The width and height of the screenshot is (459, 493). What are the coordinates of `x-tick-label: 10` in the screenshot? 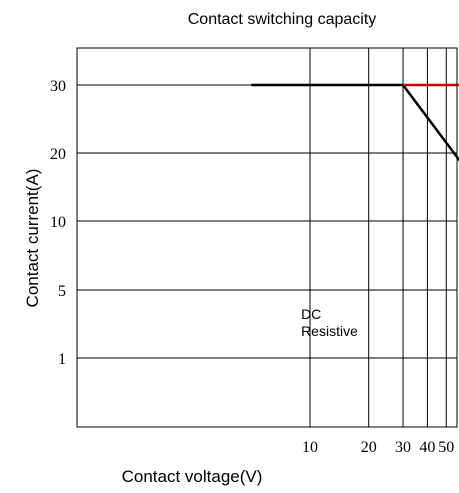 It's located at (310, 447).